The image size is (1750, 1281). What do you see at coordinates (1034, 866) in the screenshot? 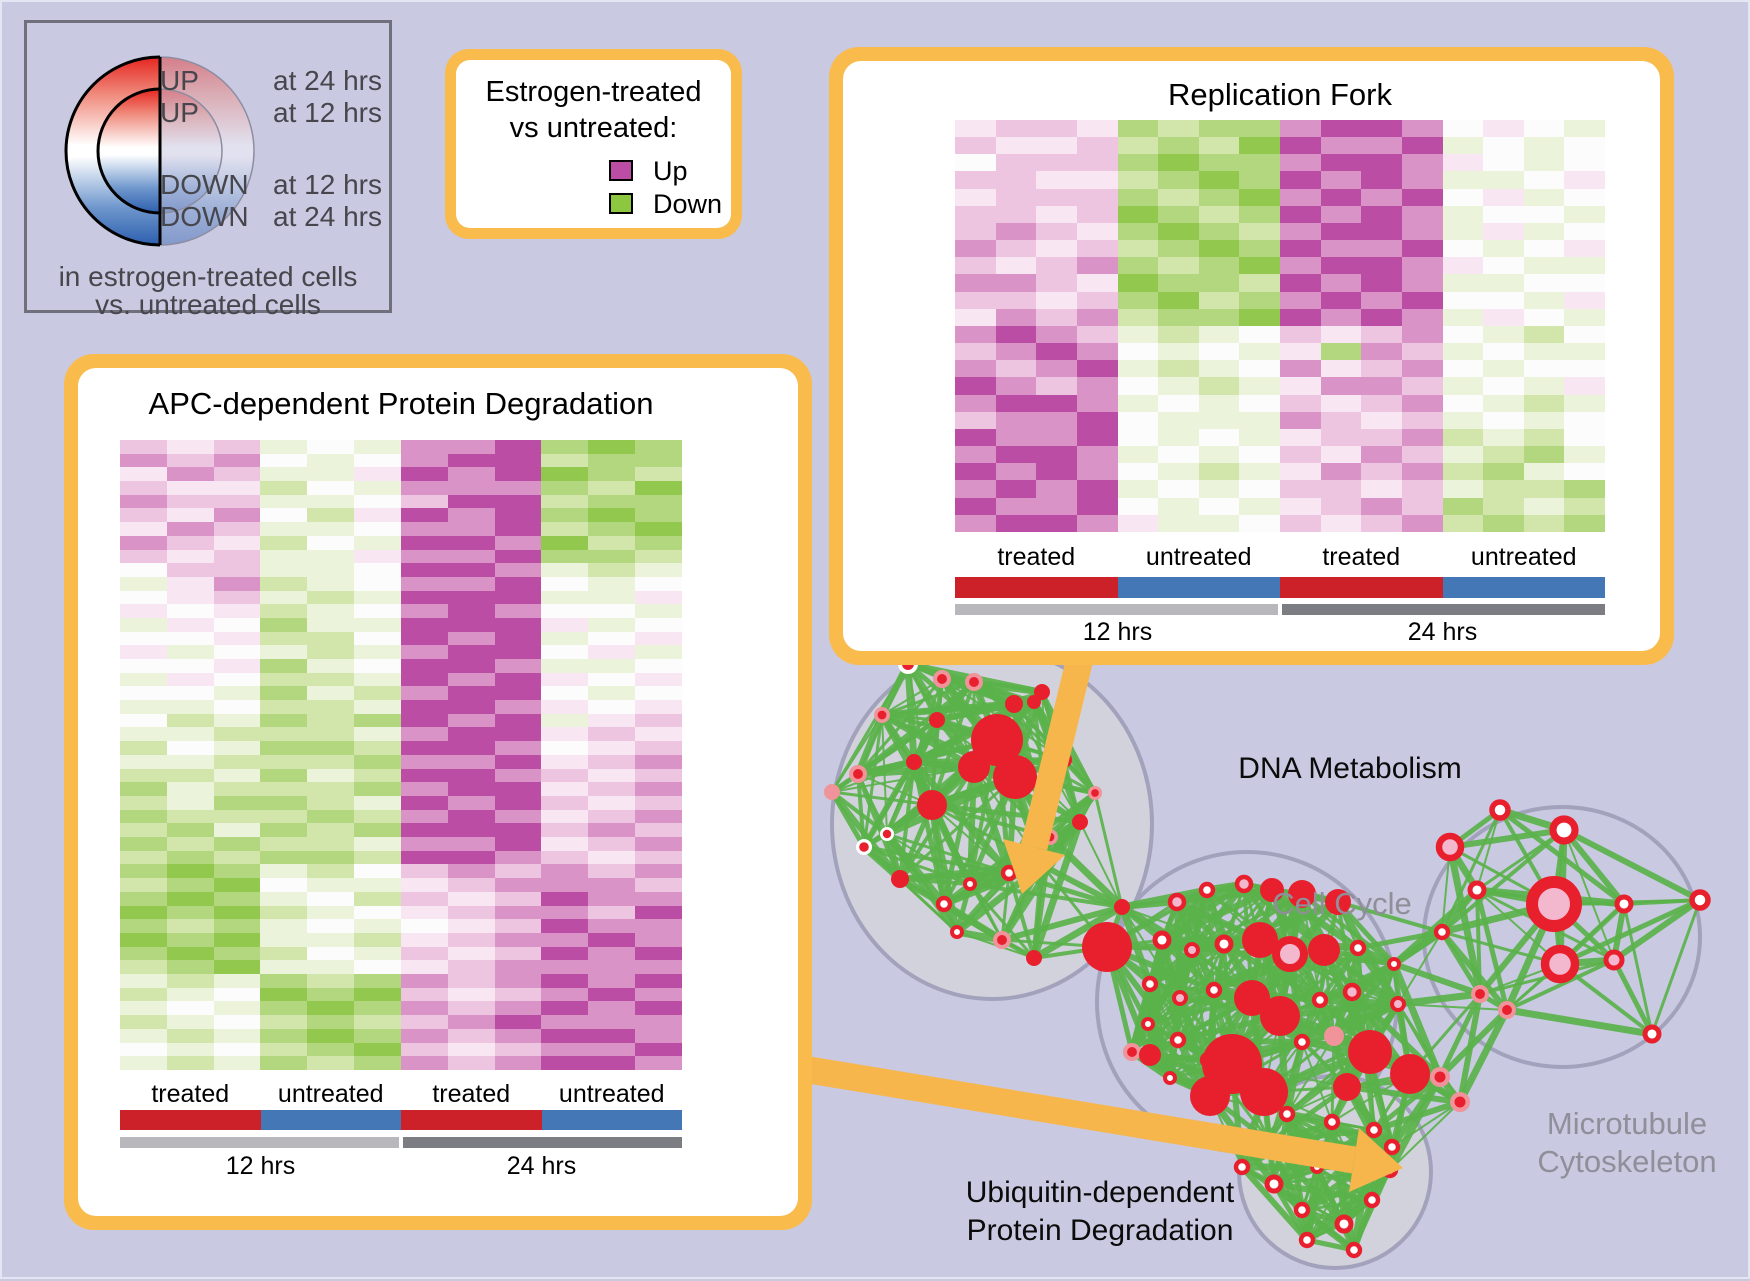
I see `arrowhead-replication-fork-to-dna` at bounding box center [1034, 866].